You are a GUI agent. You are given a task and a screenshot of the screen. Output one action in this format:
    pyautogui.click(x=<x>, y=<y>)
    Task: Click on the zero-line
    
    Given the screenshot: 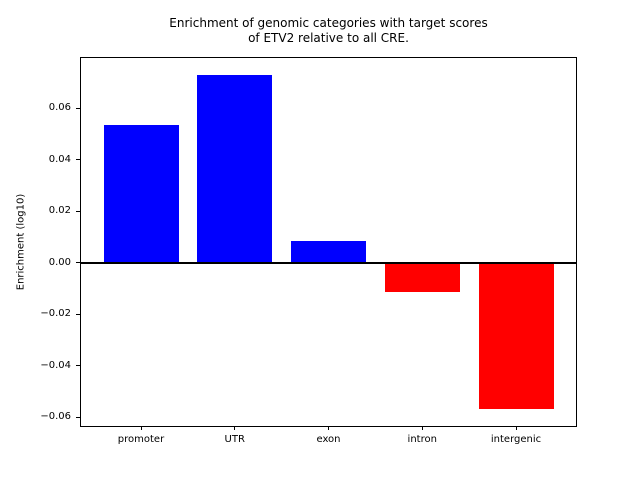 What is the action you would take?
    pyautogui.click(x=328, y=262)
    